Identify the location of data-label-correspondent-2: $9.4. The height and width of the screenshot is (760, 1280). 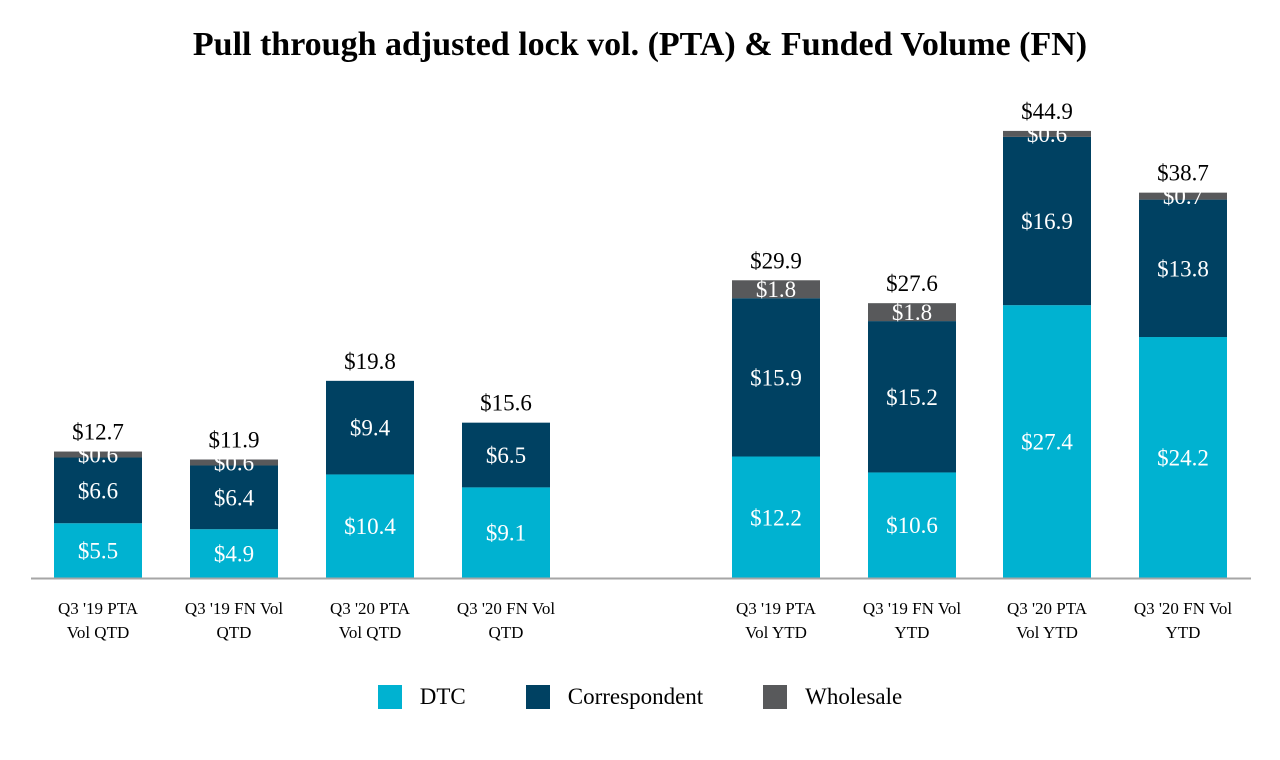
(370, 428).